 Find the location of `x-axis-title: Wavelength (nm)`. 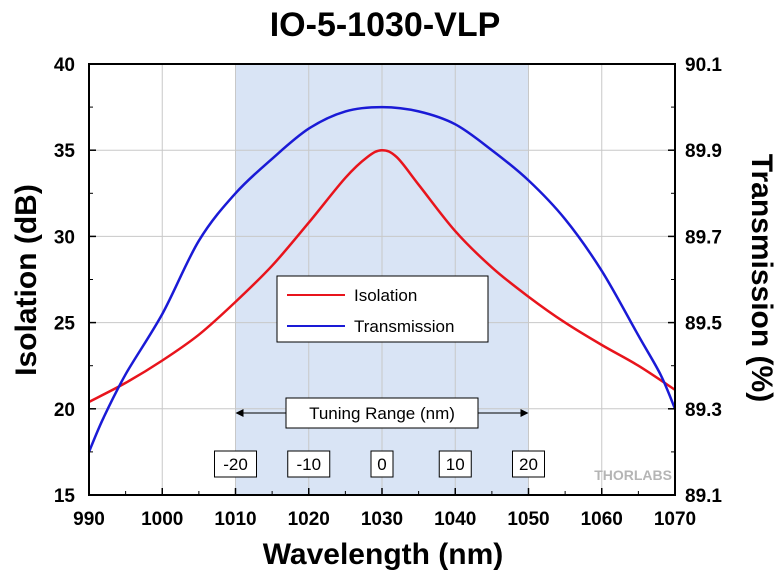

x-axis-title: Wavelength (nm) is located at coordinates (383, 554).